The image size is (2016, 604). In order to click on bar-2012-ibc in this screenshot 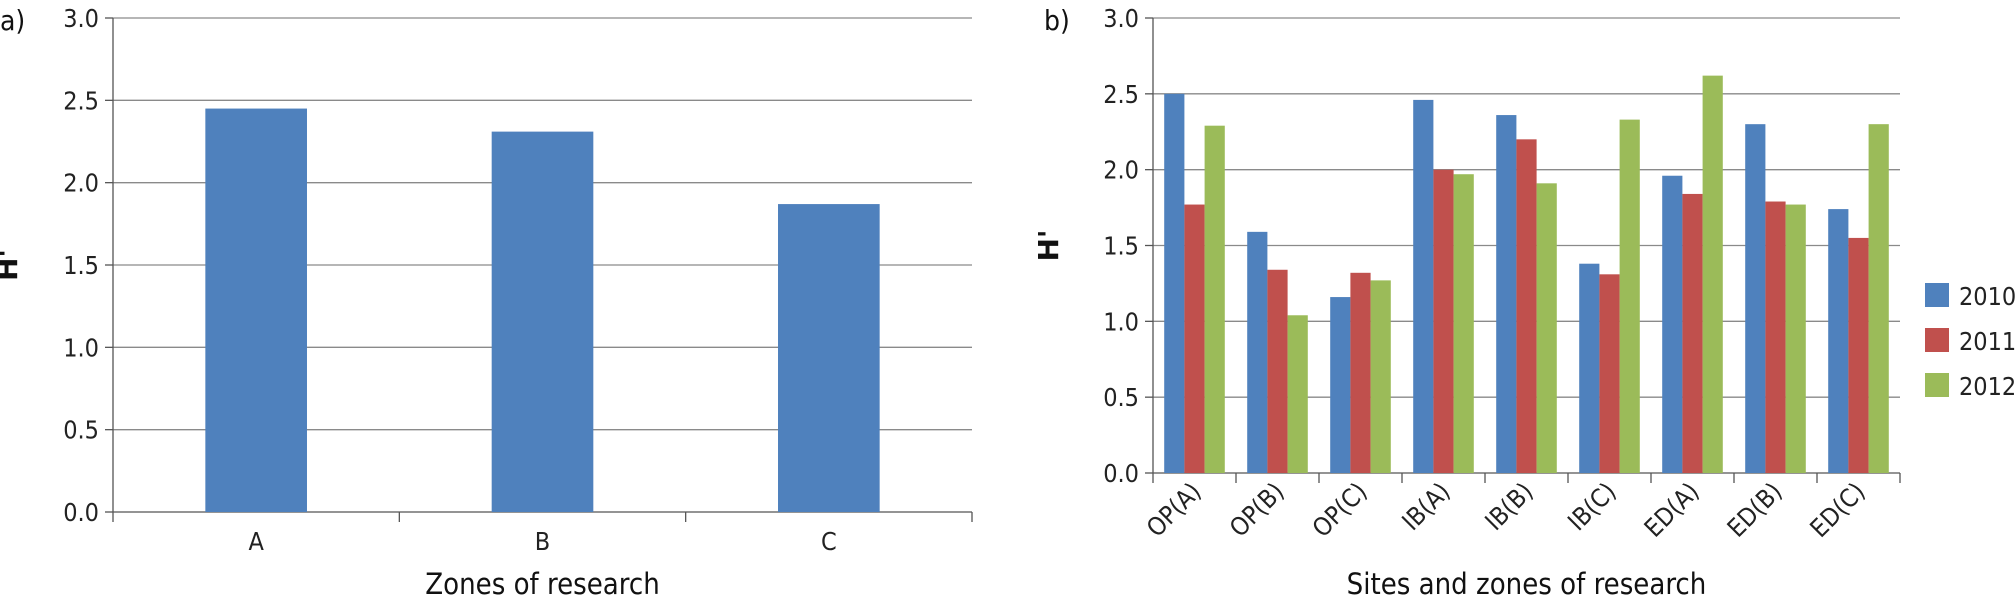, I will do `click(1629, 296)`.